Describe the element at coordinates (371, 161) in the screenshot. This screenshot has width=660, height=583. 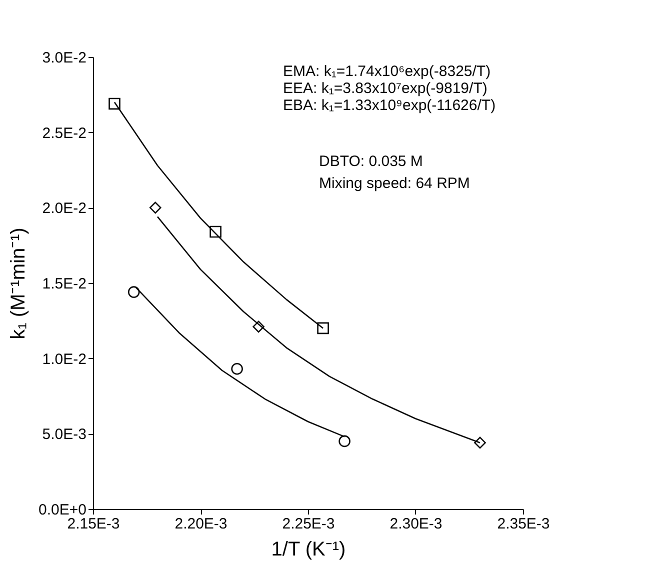
I see `annotation: DBTO: 0.035 M` at that location.